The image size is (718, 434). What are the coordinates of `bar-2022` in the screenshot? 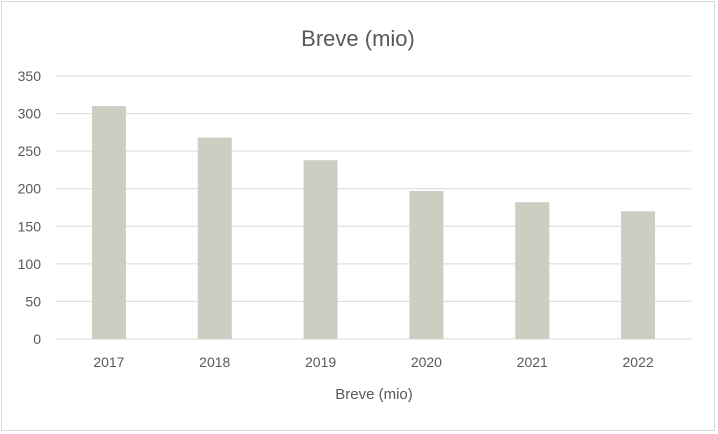 It's located at (638, 275).